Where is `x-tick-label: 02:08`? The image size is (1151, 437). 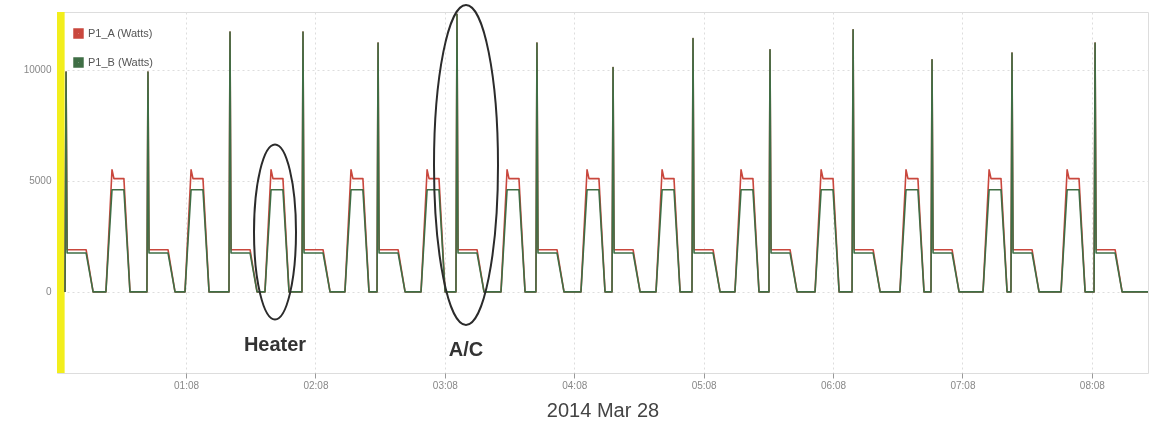
x-tick-label: 02:08 is located at coordinates (316, 385).